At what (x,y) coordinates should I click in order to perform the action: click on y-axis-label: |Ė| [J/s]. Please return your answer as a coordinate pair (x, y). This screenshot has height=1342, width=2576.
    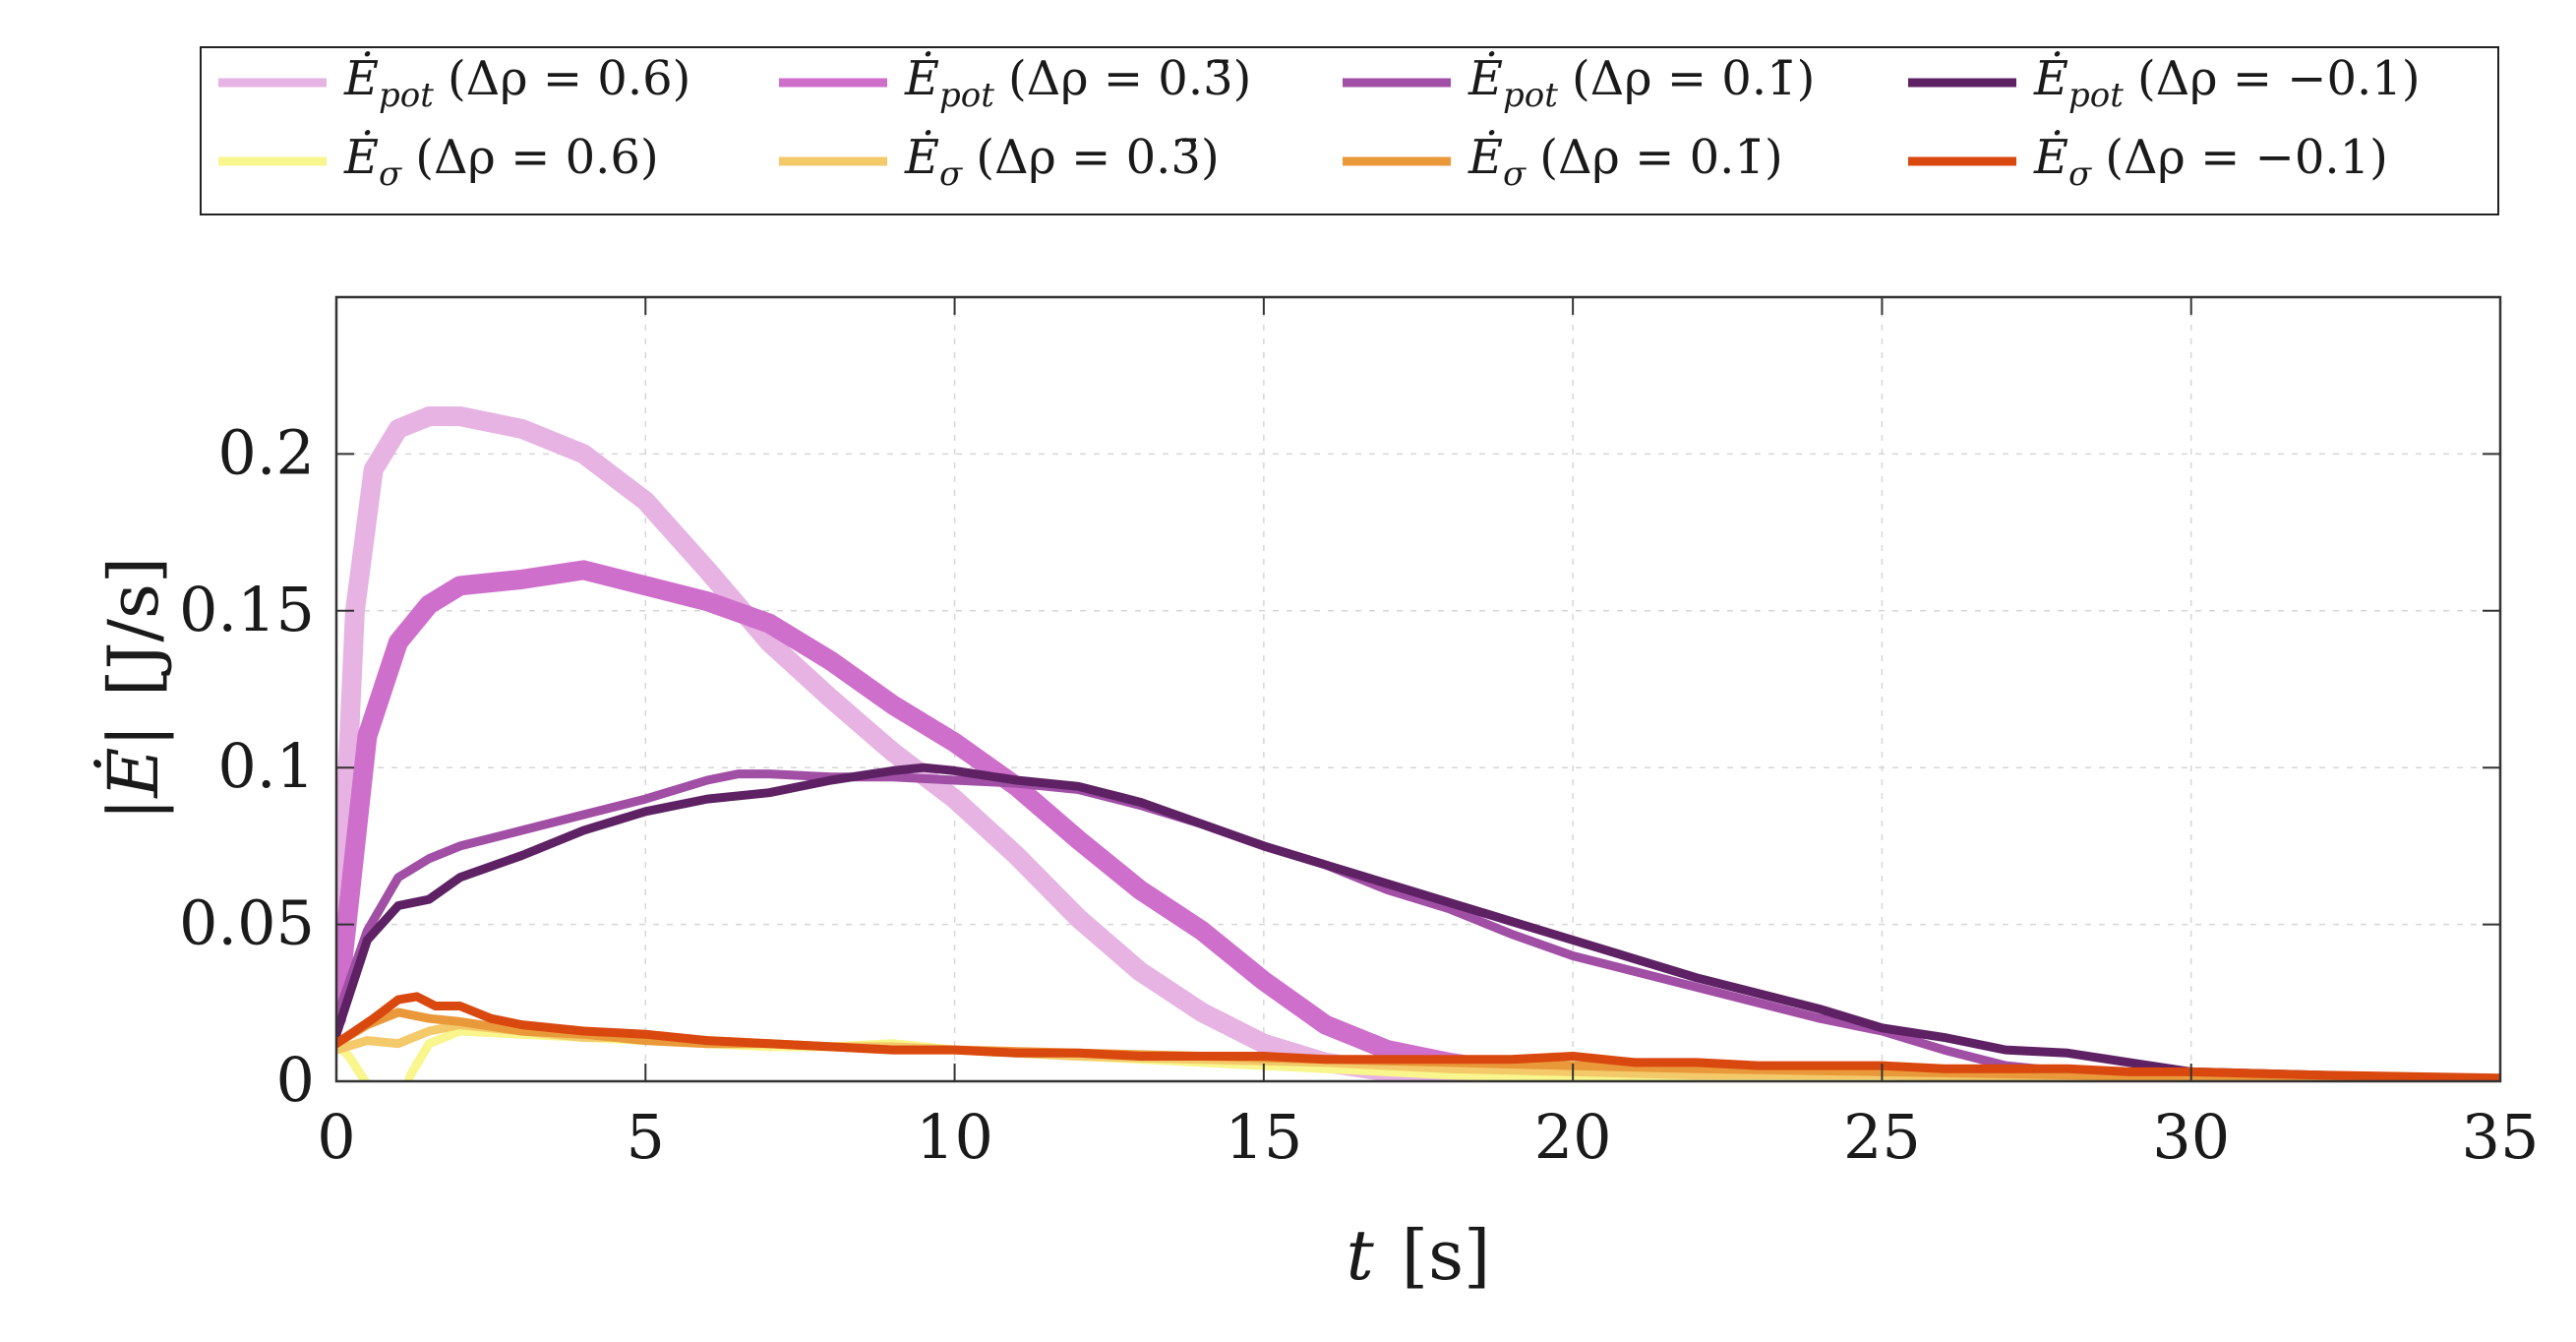
    Looking at the image, I should click on (133, 689).